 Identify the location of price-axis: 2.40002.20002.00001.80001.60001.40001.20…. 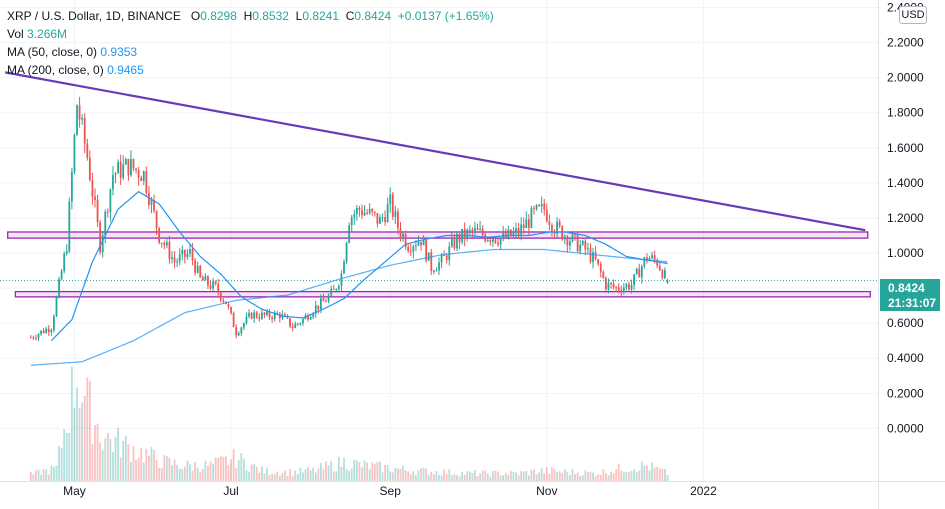
(905, 218).